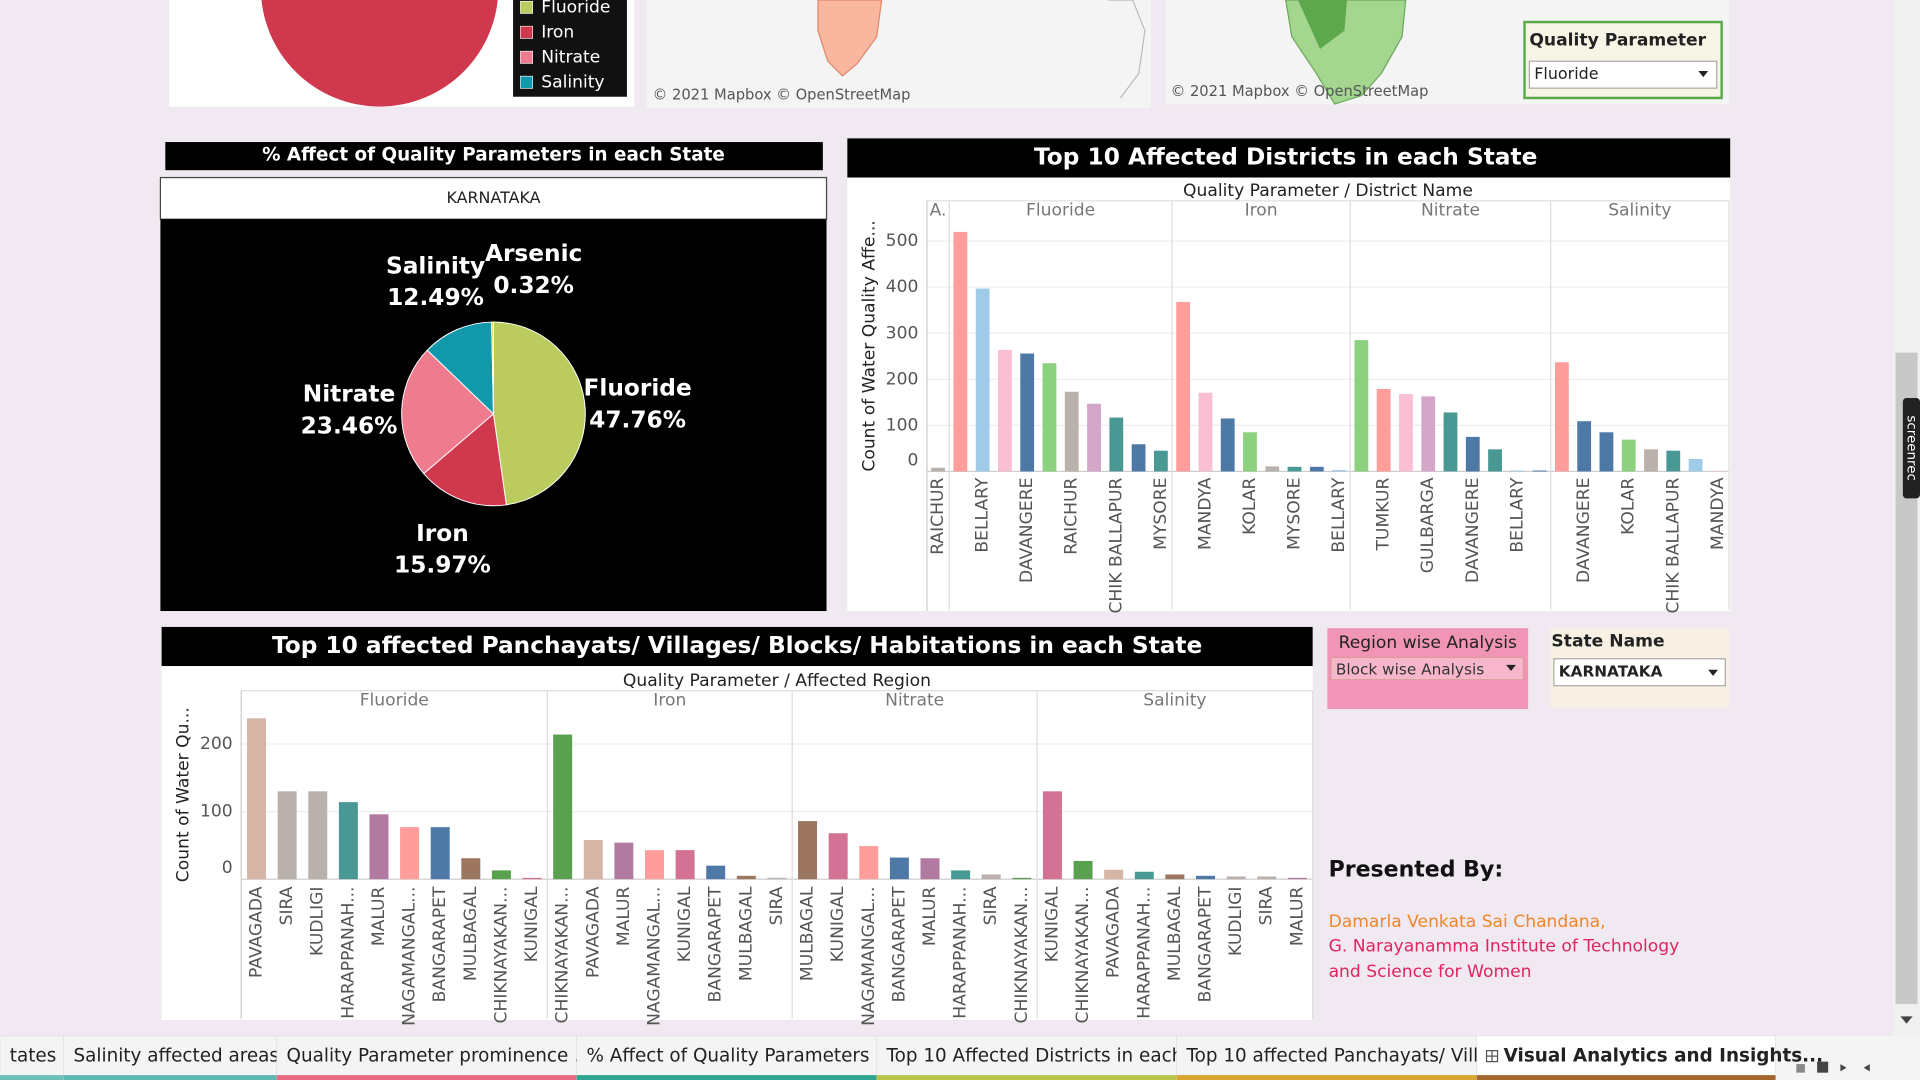 The height and width of the screenshot is (1080, 1920). Describe the element at coordinates (1492, 1056) in the screenshot. I see `tab-icon` at that location.